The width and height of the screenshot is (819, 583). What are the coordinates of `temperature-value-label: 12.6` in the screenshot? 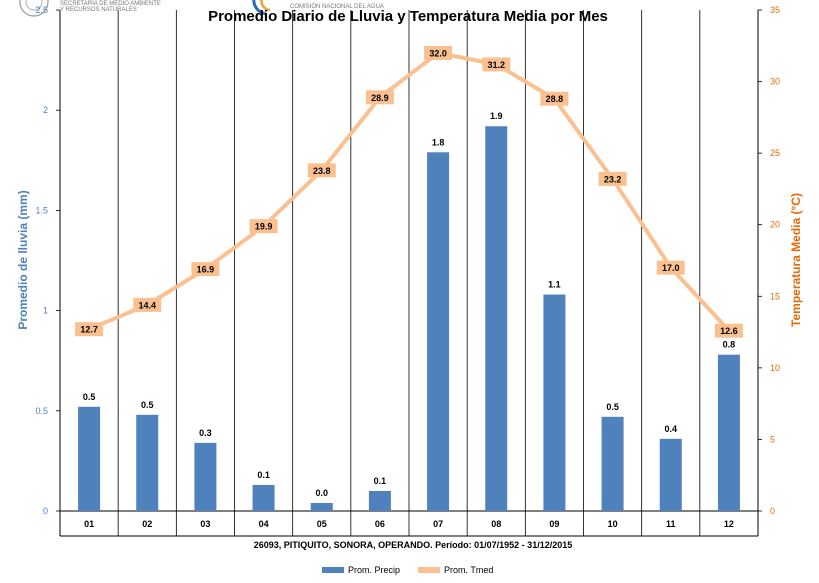 It's located at (729, 331).